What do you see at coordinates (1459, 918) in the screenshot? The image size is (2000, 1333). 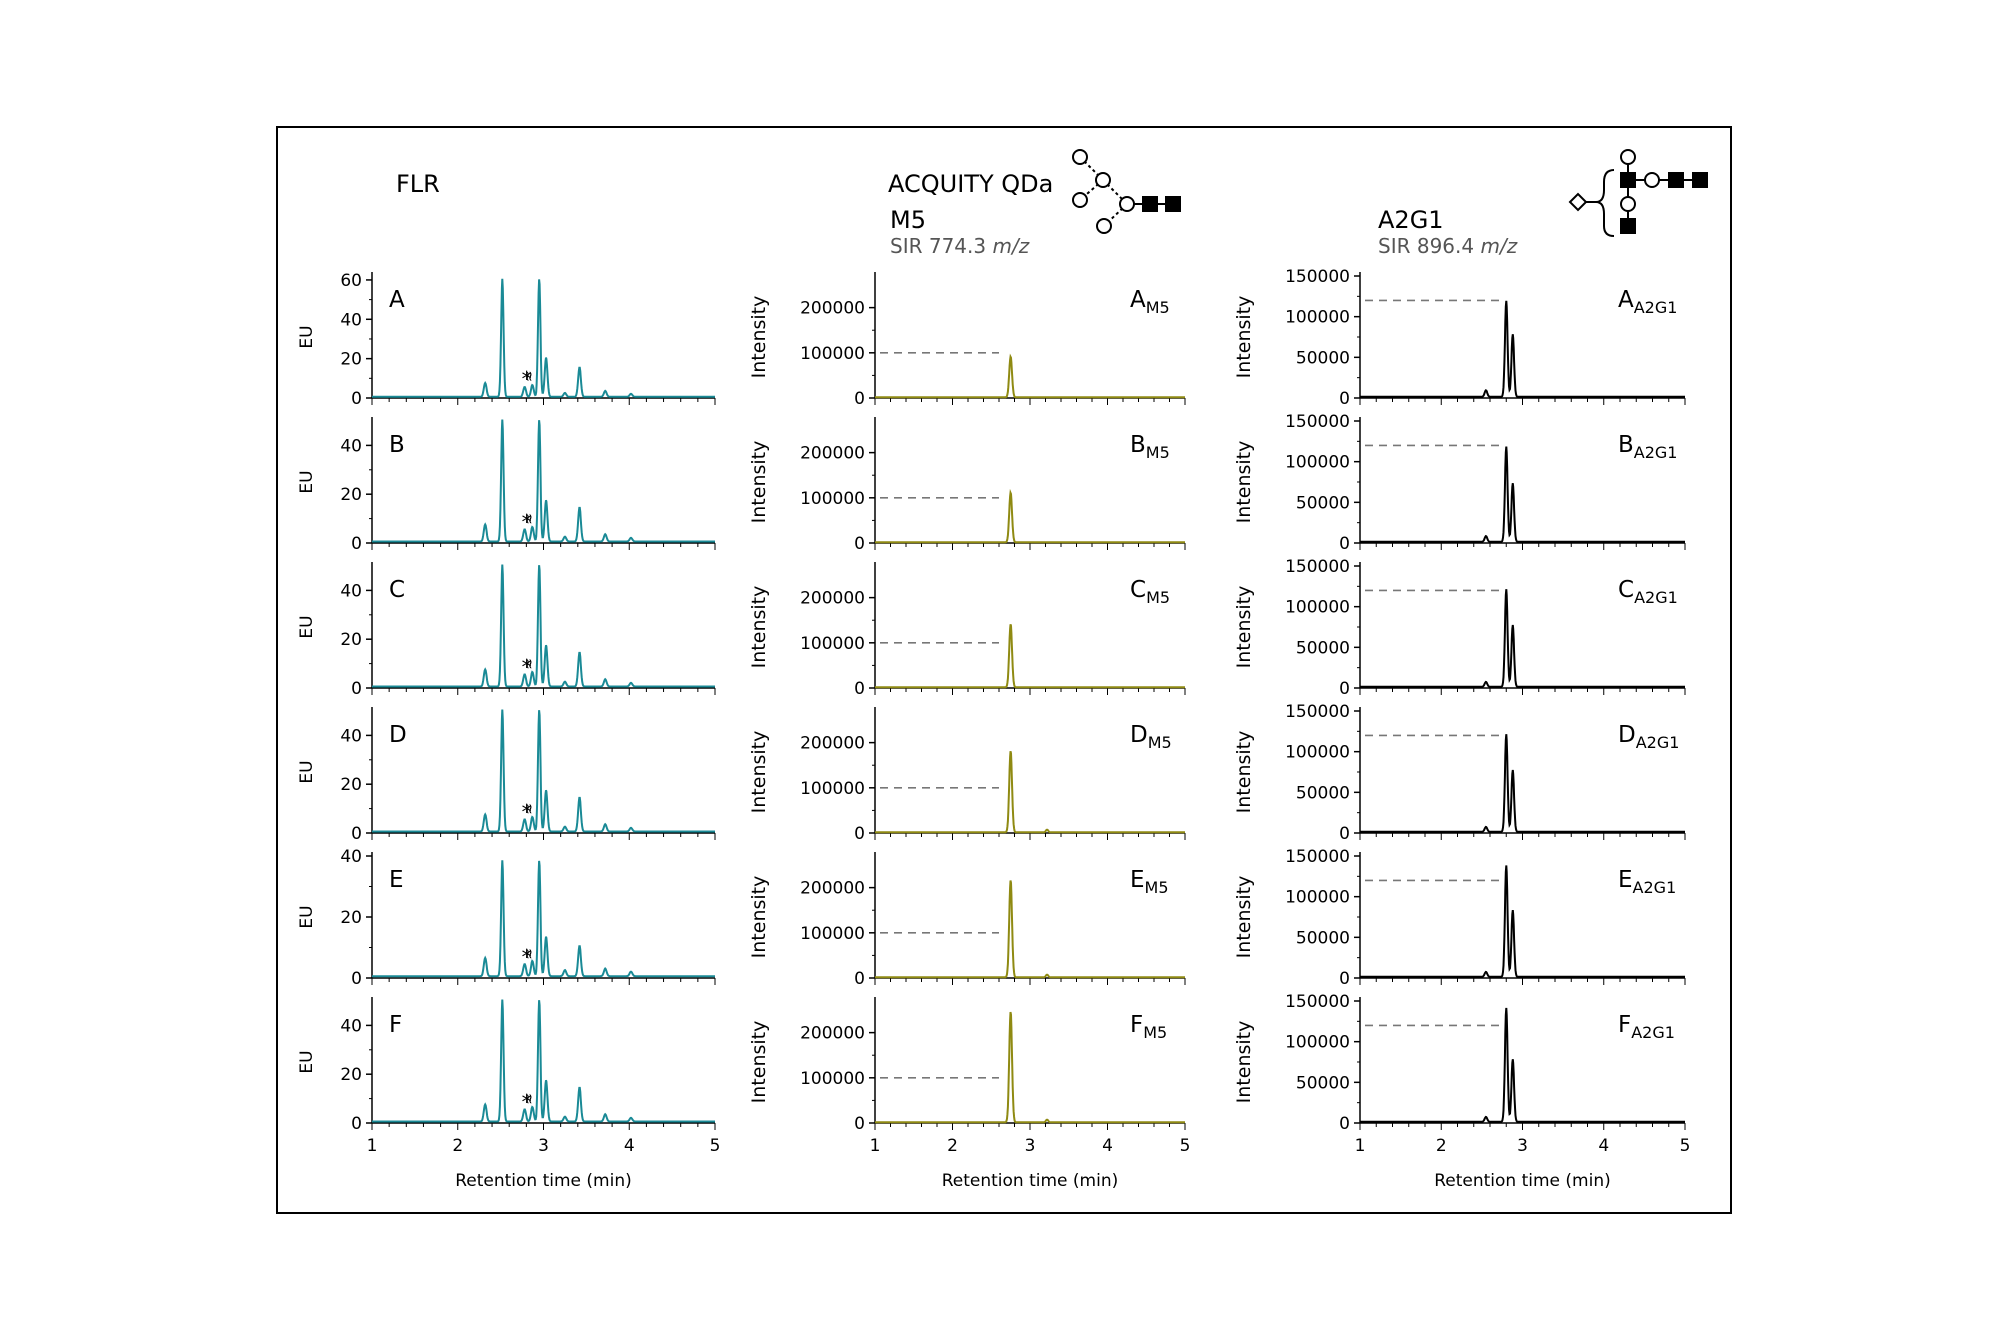 I see `a2g1-panel-e: 0 50000 100000 150000 Intensity EA2G1` at bounding box center [1459, 918].